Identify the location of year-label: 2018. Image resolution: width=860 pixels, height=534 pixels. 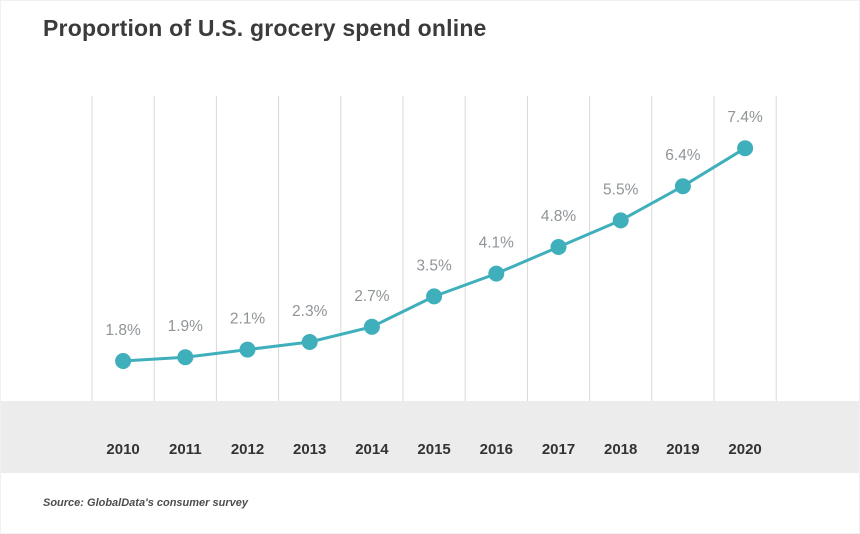
(620, 449).